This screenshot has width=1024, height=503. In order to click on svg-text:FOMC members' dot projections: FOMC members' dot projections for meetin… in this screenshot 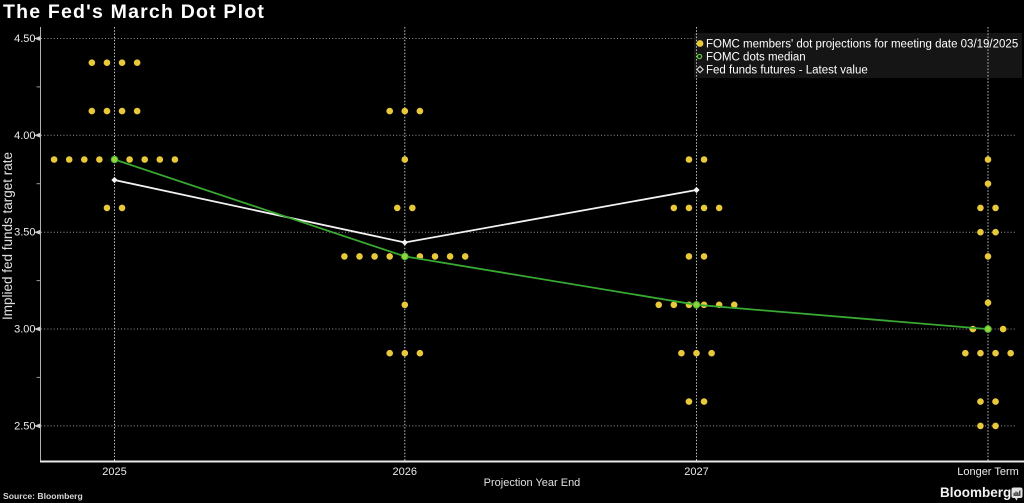, I will do `click(862, 45)`.